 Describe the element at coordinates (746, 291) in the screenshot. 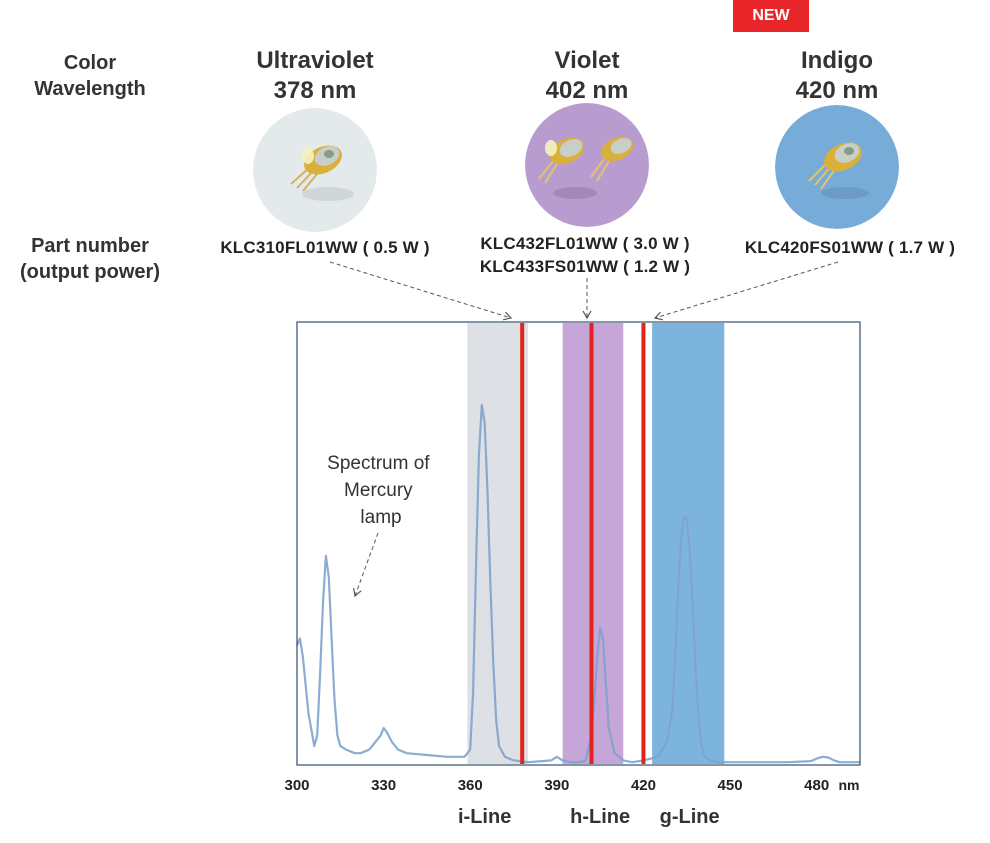

I see `indigo-pointer-arrow` at that location.